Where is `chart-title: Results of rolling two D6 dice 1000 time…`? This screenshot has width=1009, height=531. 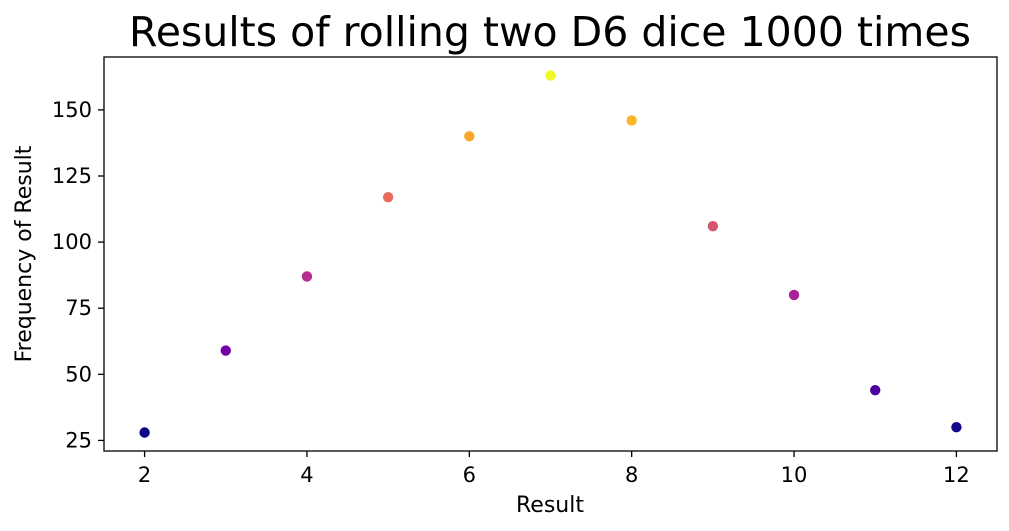 chart-title: Results of rolling two D6 dice 1000 time… is located at coordinates (550, 32).